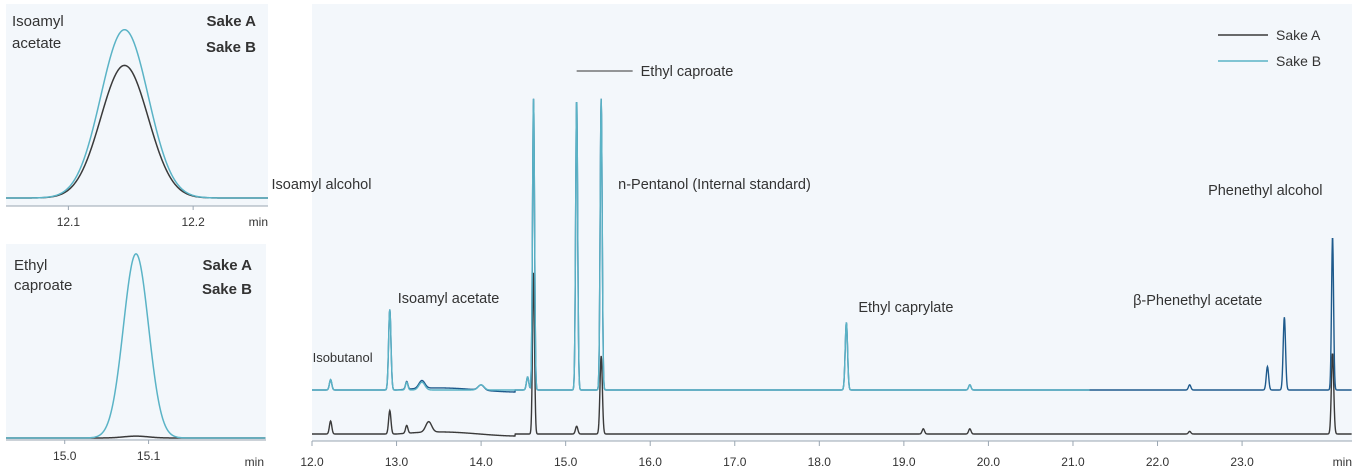 The width and height of the screenshot is (1360, 474). What do you see at coordinates (481, 462) in the screenshot?
I see `main-x-tick-label: 14.0` at bounding box center [481, 462].